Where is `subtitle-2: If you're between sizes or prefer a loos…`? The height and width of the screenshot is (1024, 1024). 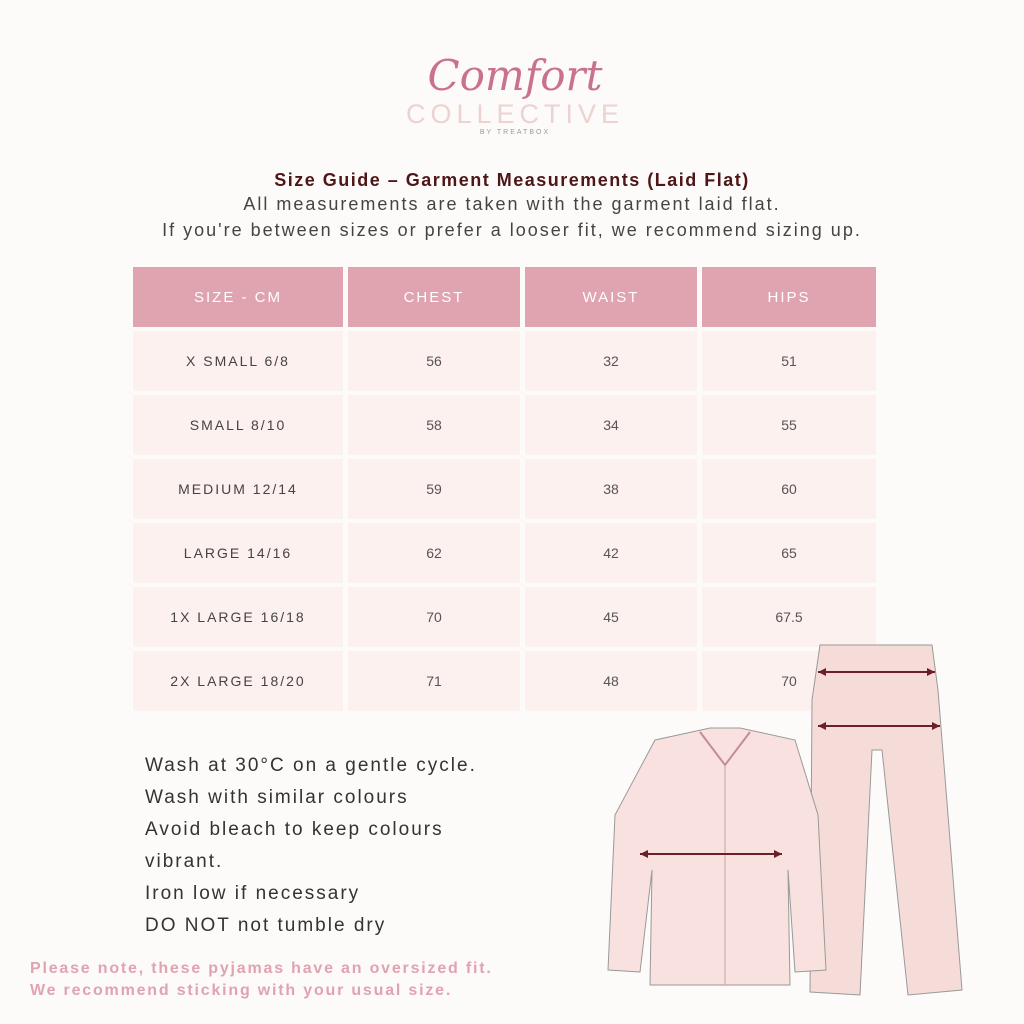
subtitle-2: If you're between sizes or prefer a loos… is located at coordinates (512, 230).